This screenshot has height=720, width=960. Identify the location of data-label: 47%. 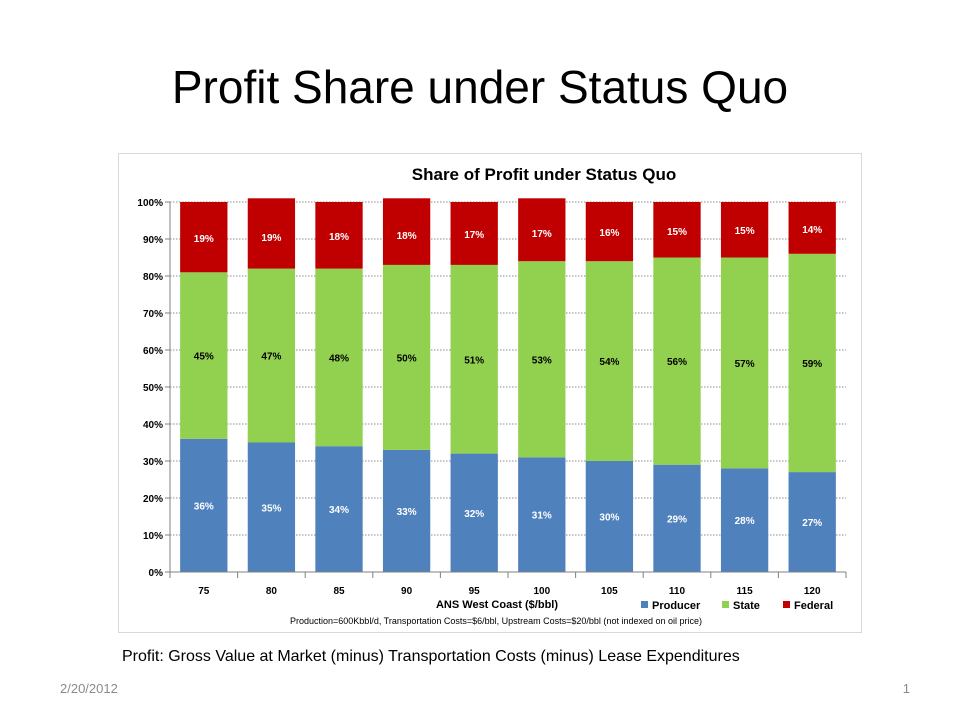
(271, 357).